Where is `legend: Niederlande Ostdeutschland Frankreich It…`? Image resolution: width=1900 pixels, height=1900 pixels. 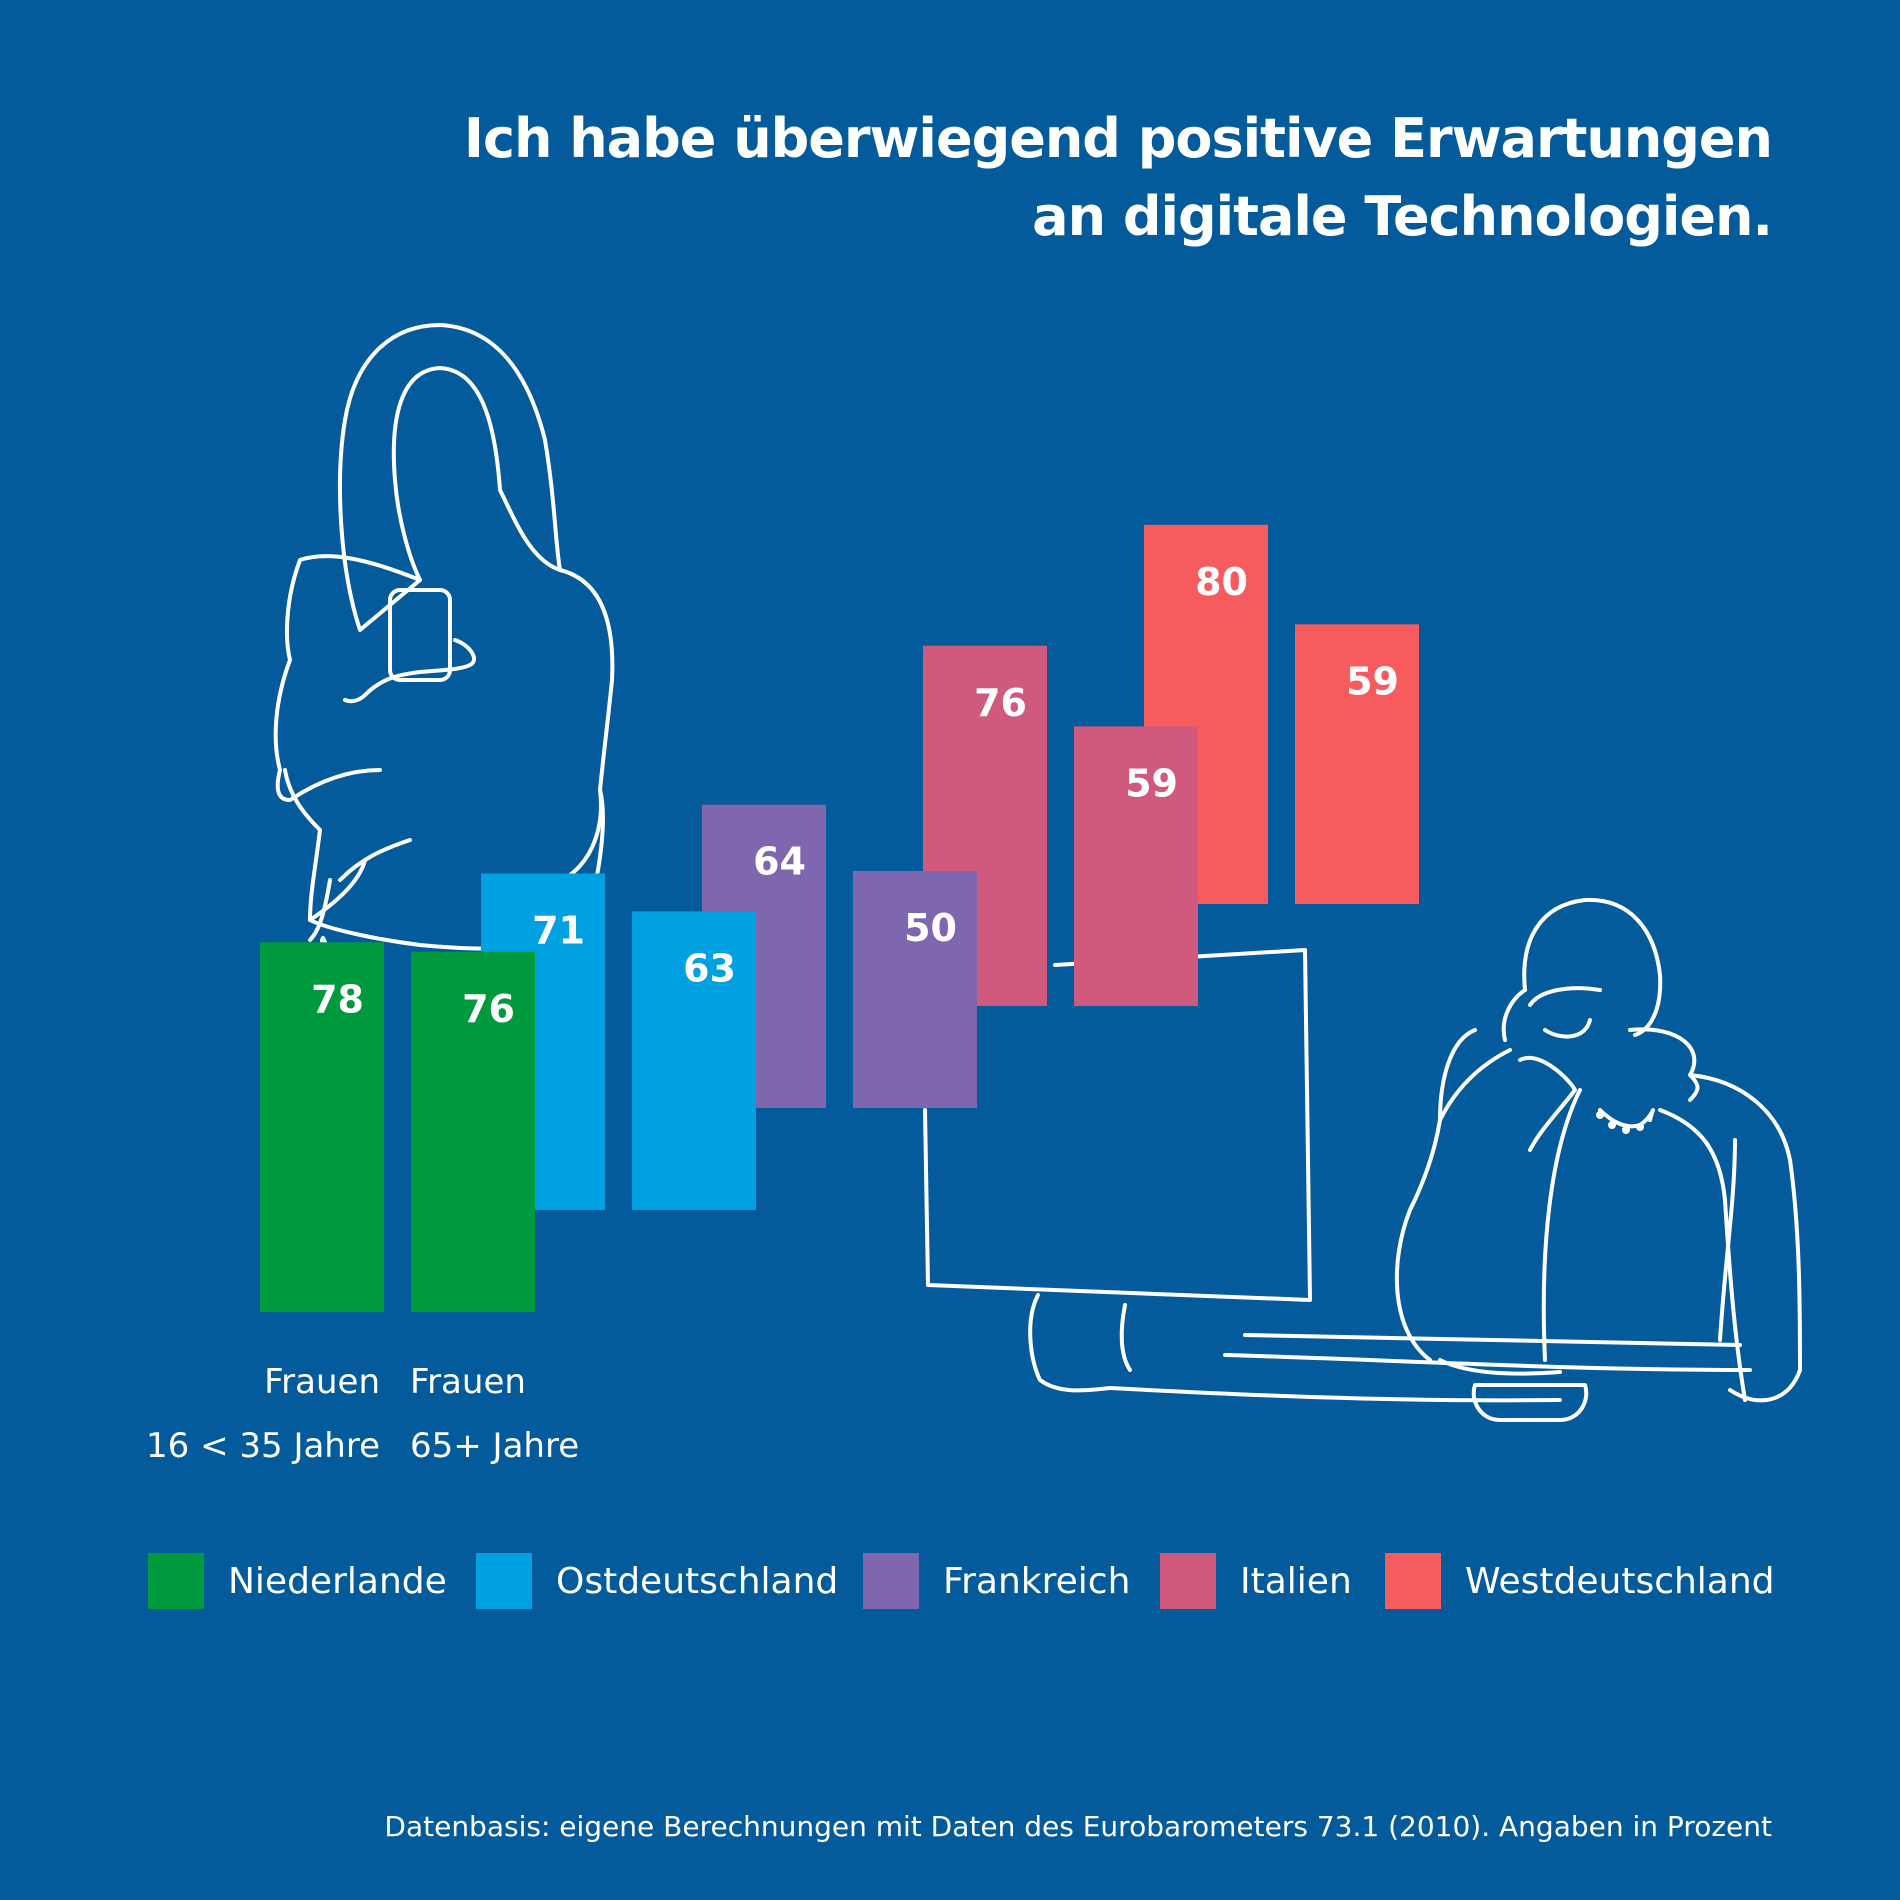 legend: Niederlande Ostdeutschland Frankreich It… is located at coordinates (950, 1581).